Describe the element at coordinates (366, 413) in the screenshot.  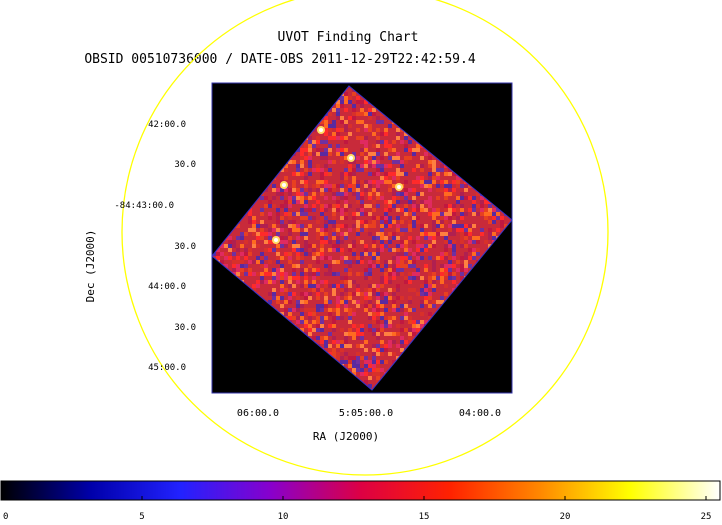
I see `x-tick-label: 5:05:00.0` at that location.